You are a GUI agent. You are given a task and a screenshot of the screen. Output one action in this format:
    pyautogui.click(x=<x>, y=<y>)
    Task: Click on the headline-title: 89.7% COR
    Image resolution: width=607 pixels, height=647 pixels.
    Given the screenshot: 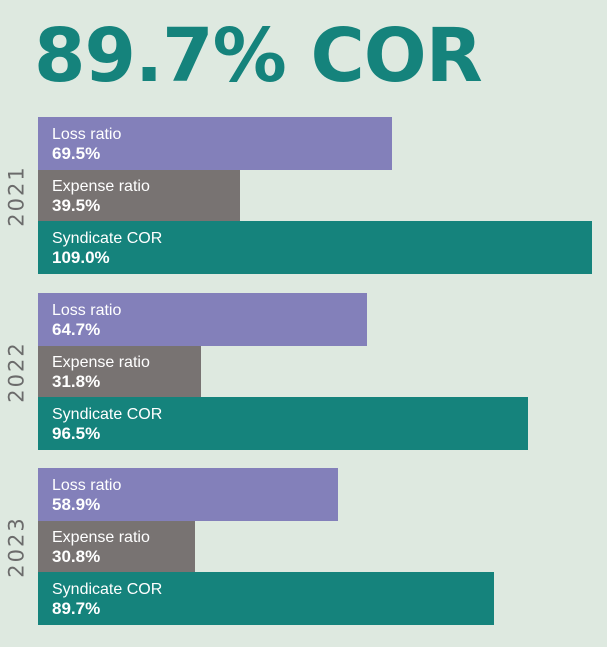 What is the action you would take?
    pyautogui.click(x=258, y=56)
    